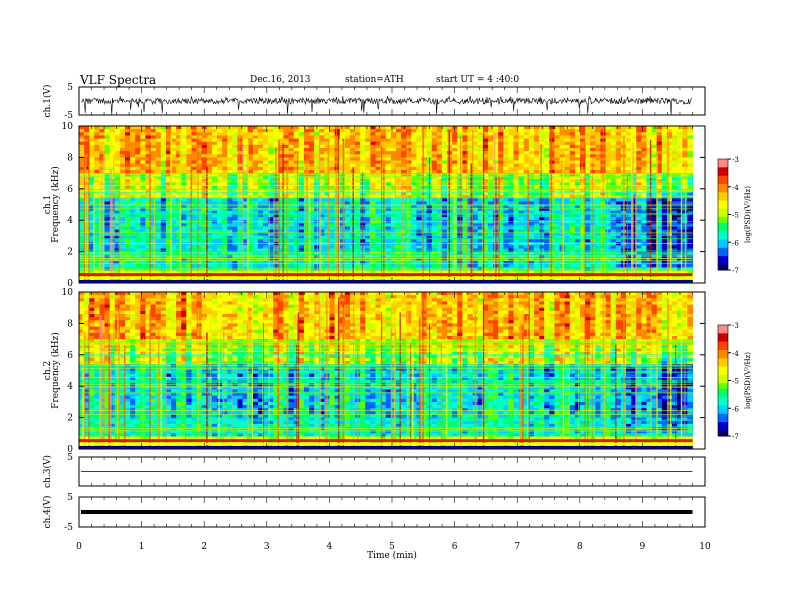 The height and width of the screenshot is (612, 792). What do you see at coordinates (735, 160) in the screenshot?
I see `s1-colorbar-tick-label: -3` at bounding box center [735, 160].